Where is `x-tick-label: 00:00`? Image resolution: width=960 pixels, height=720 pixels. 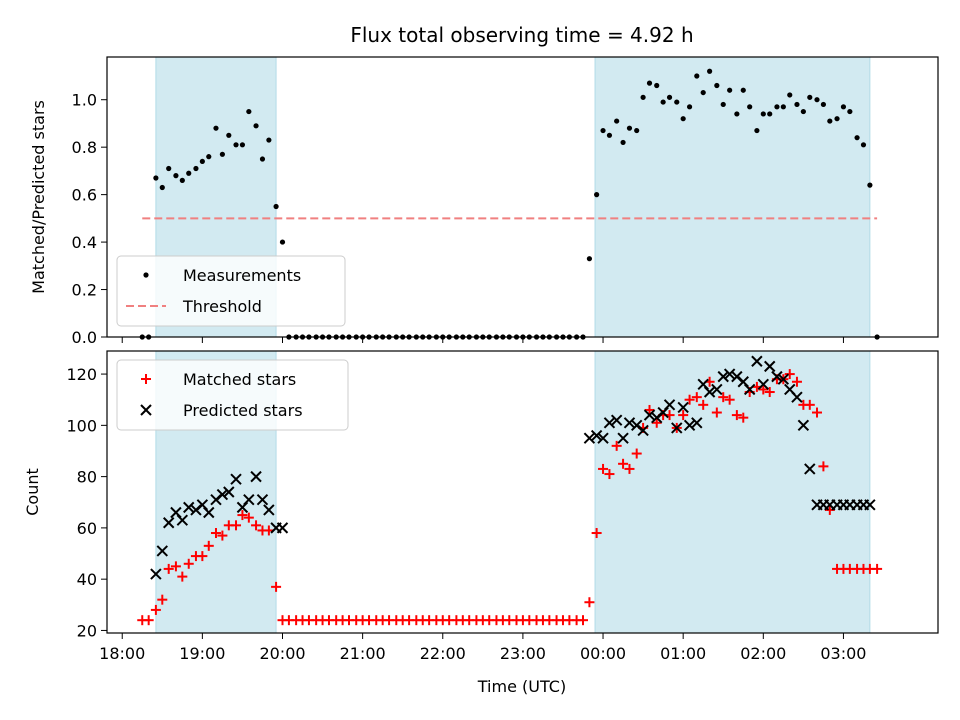
x-tick-label: 00:00 is located at coordinates (603, 653).